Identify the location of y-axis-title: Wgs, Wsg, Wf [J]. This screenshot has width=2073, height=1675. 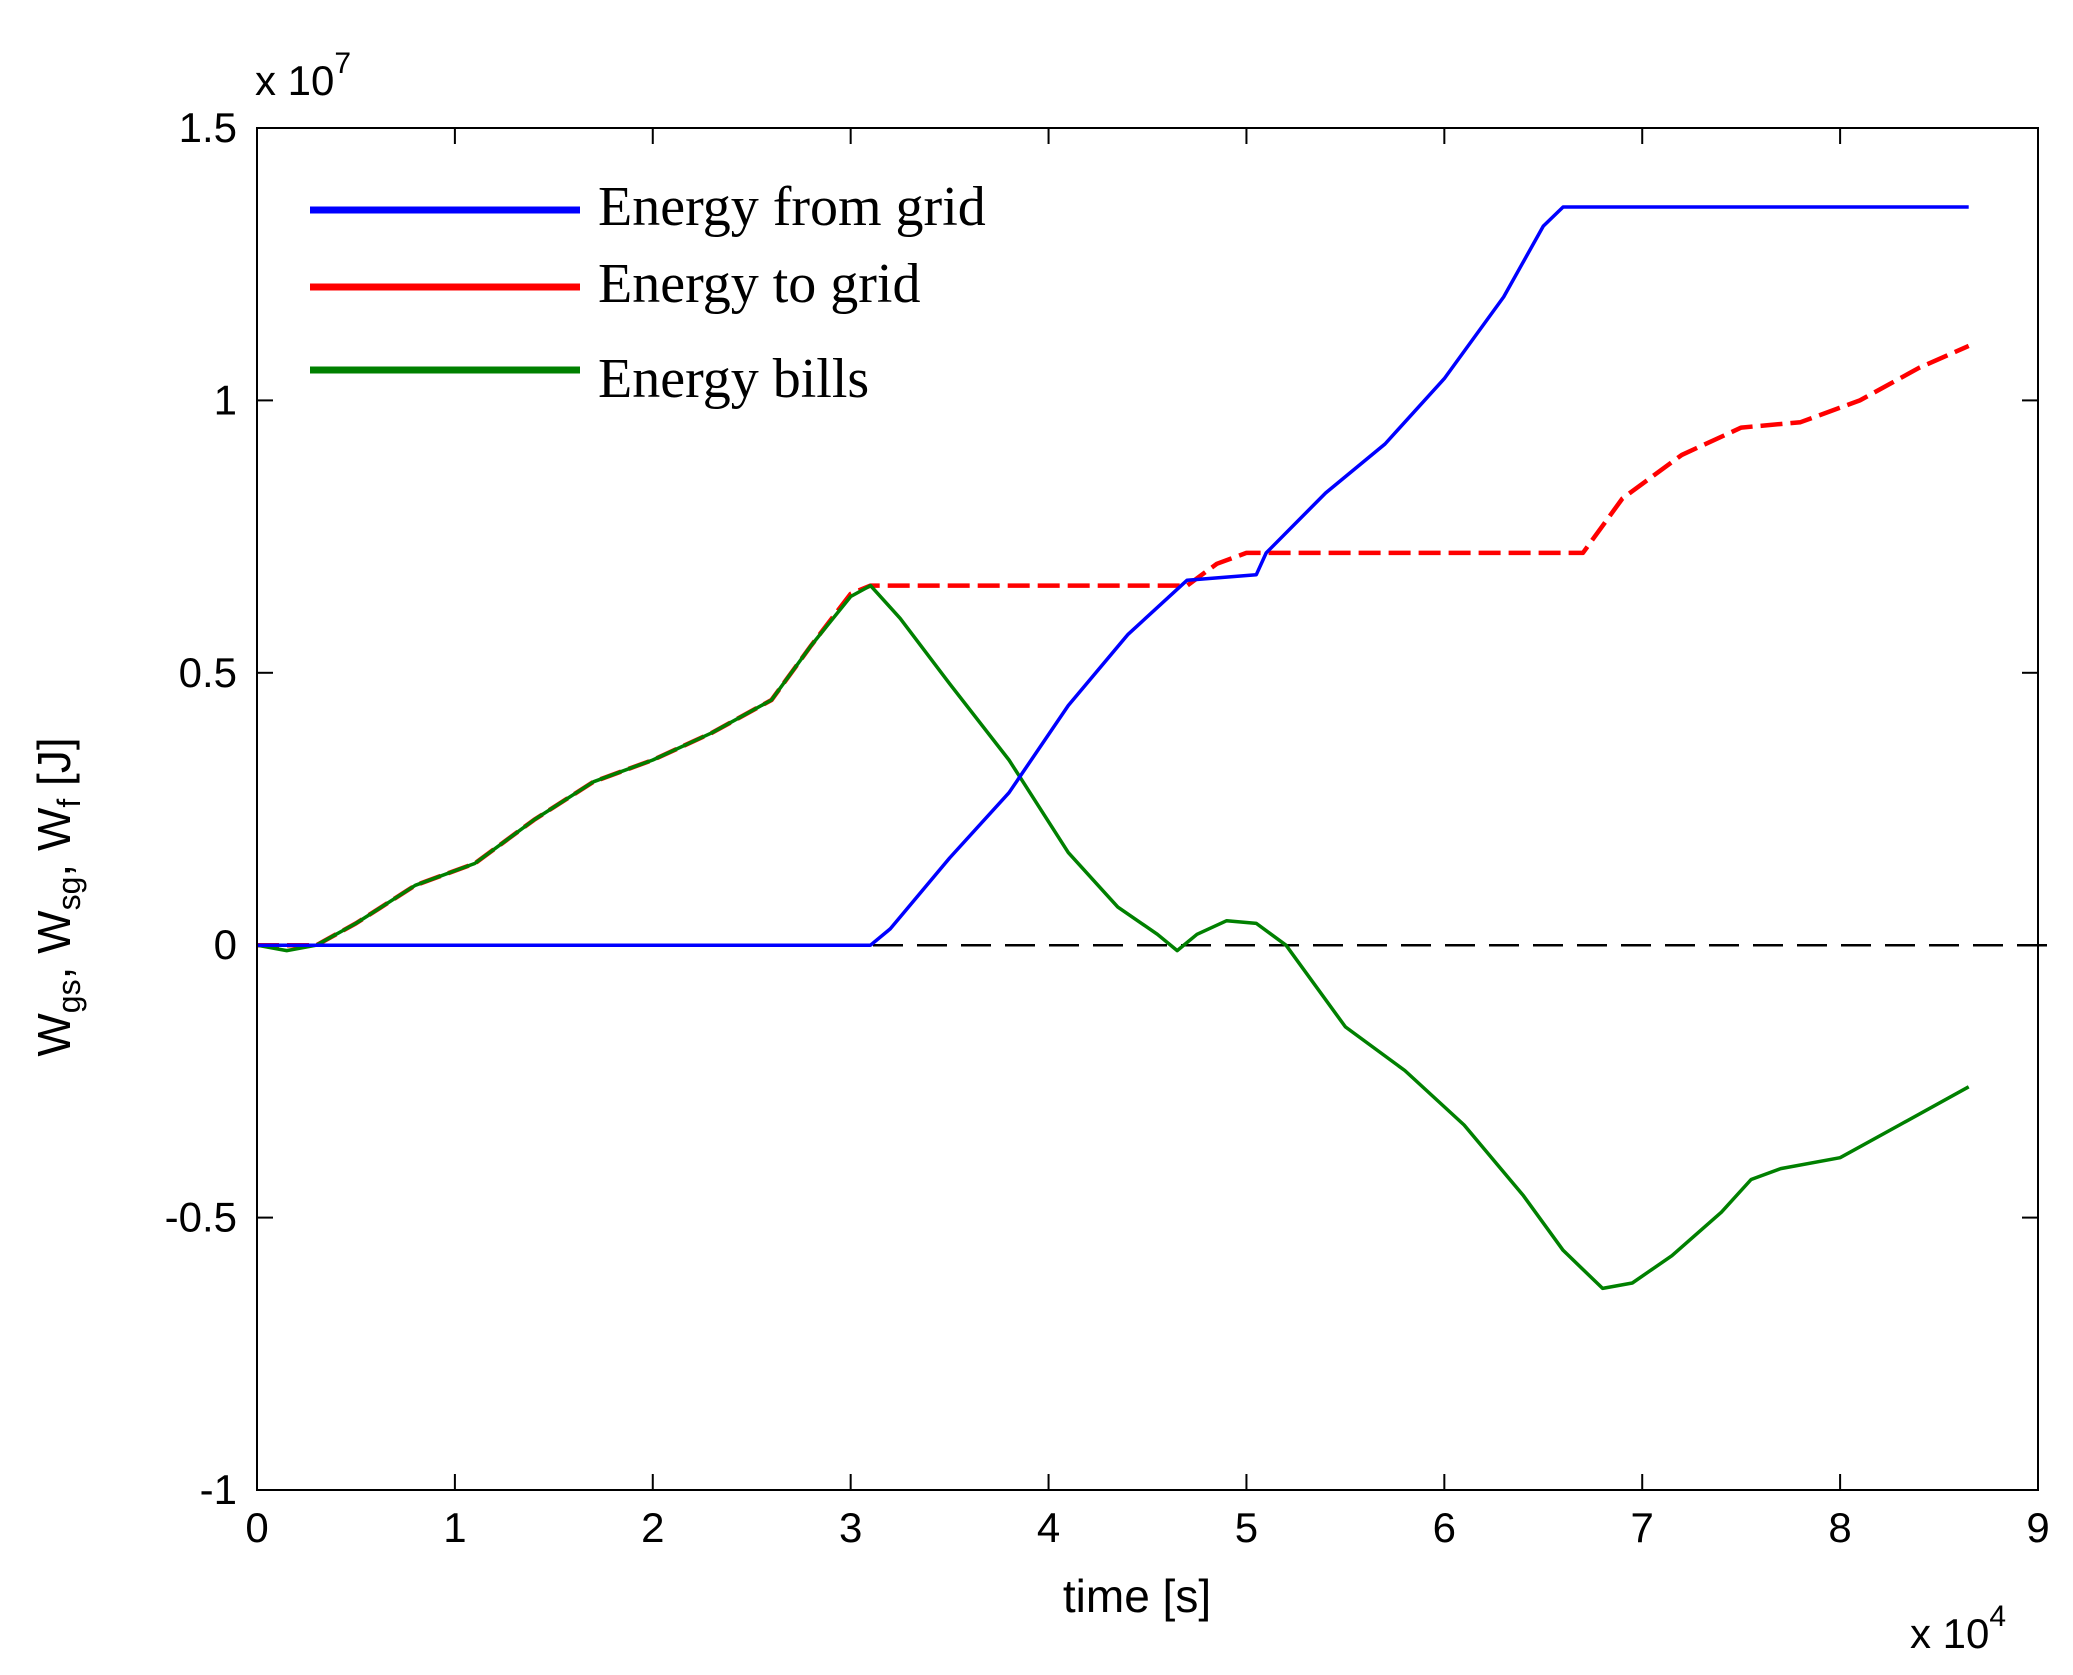
(57, 896).